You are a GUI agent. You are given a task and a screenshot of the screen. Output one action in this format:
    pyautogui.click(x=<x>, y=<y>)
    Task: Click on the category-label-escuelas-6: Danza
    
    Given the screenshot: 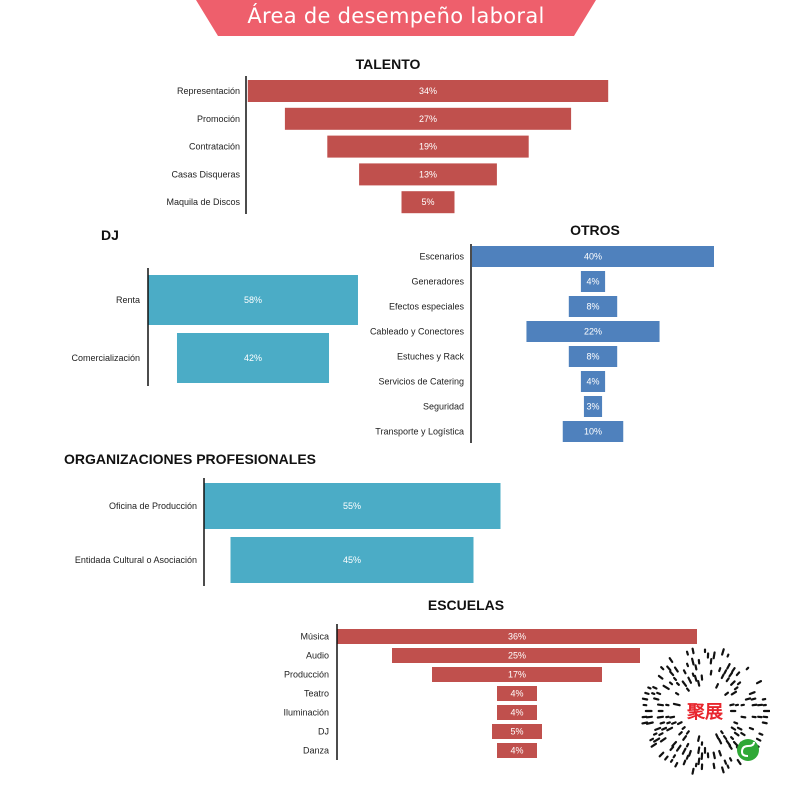 What is the action you would take?
    pyautogui.click(x=316, y=751)
    